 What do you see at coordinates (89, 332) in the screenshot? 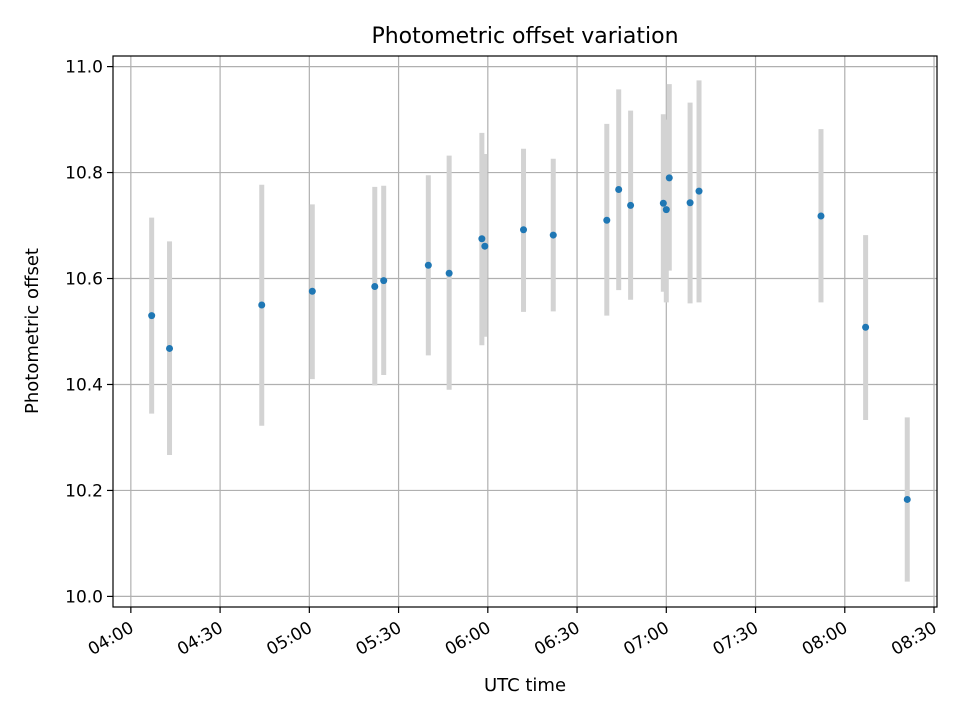
I see `y-axis-ticks: 10.0 10.2 10.4 10.6 10.8 11.0` at bounding box center [89, 332].